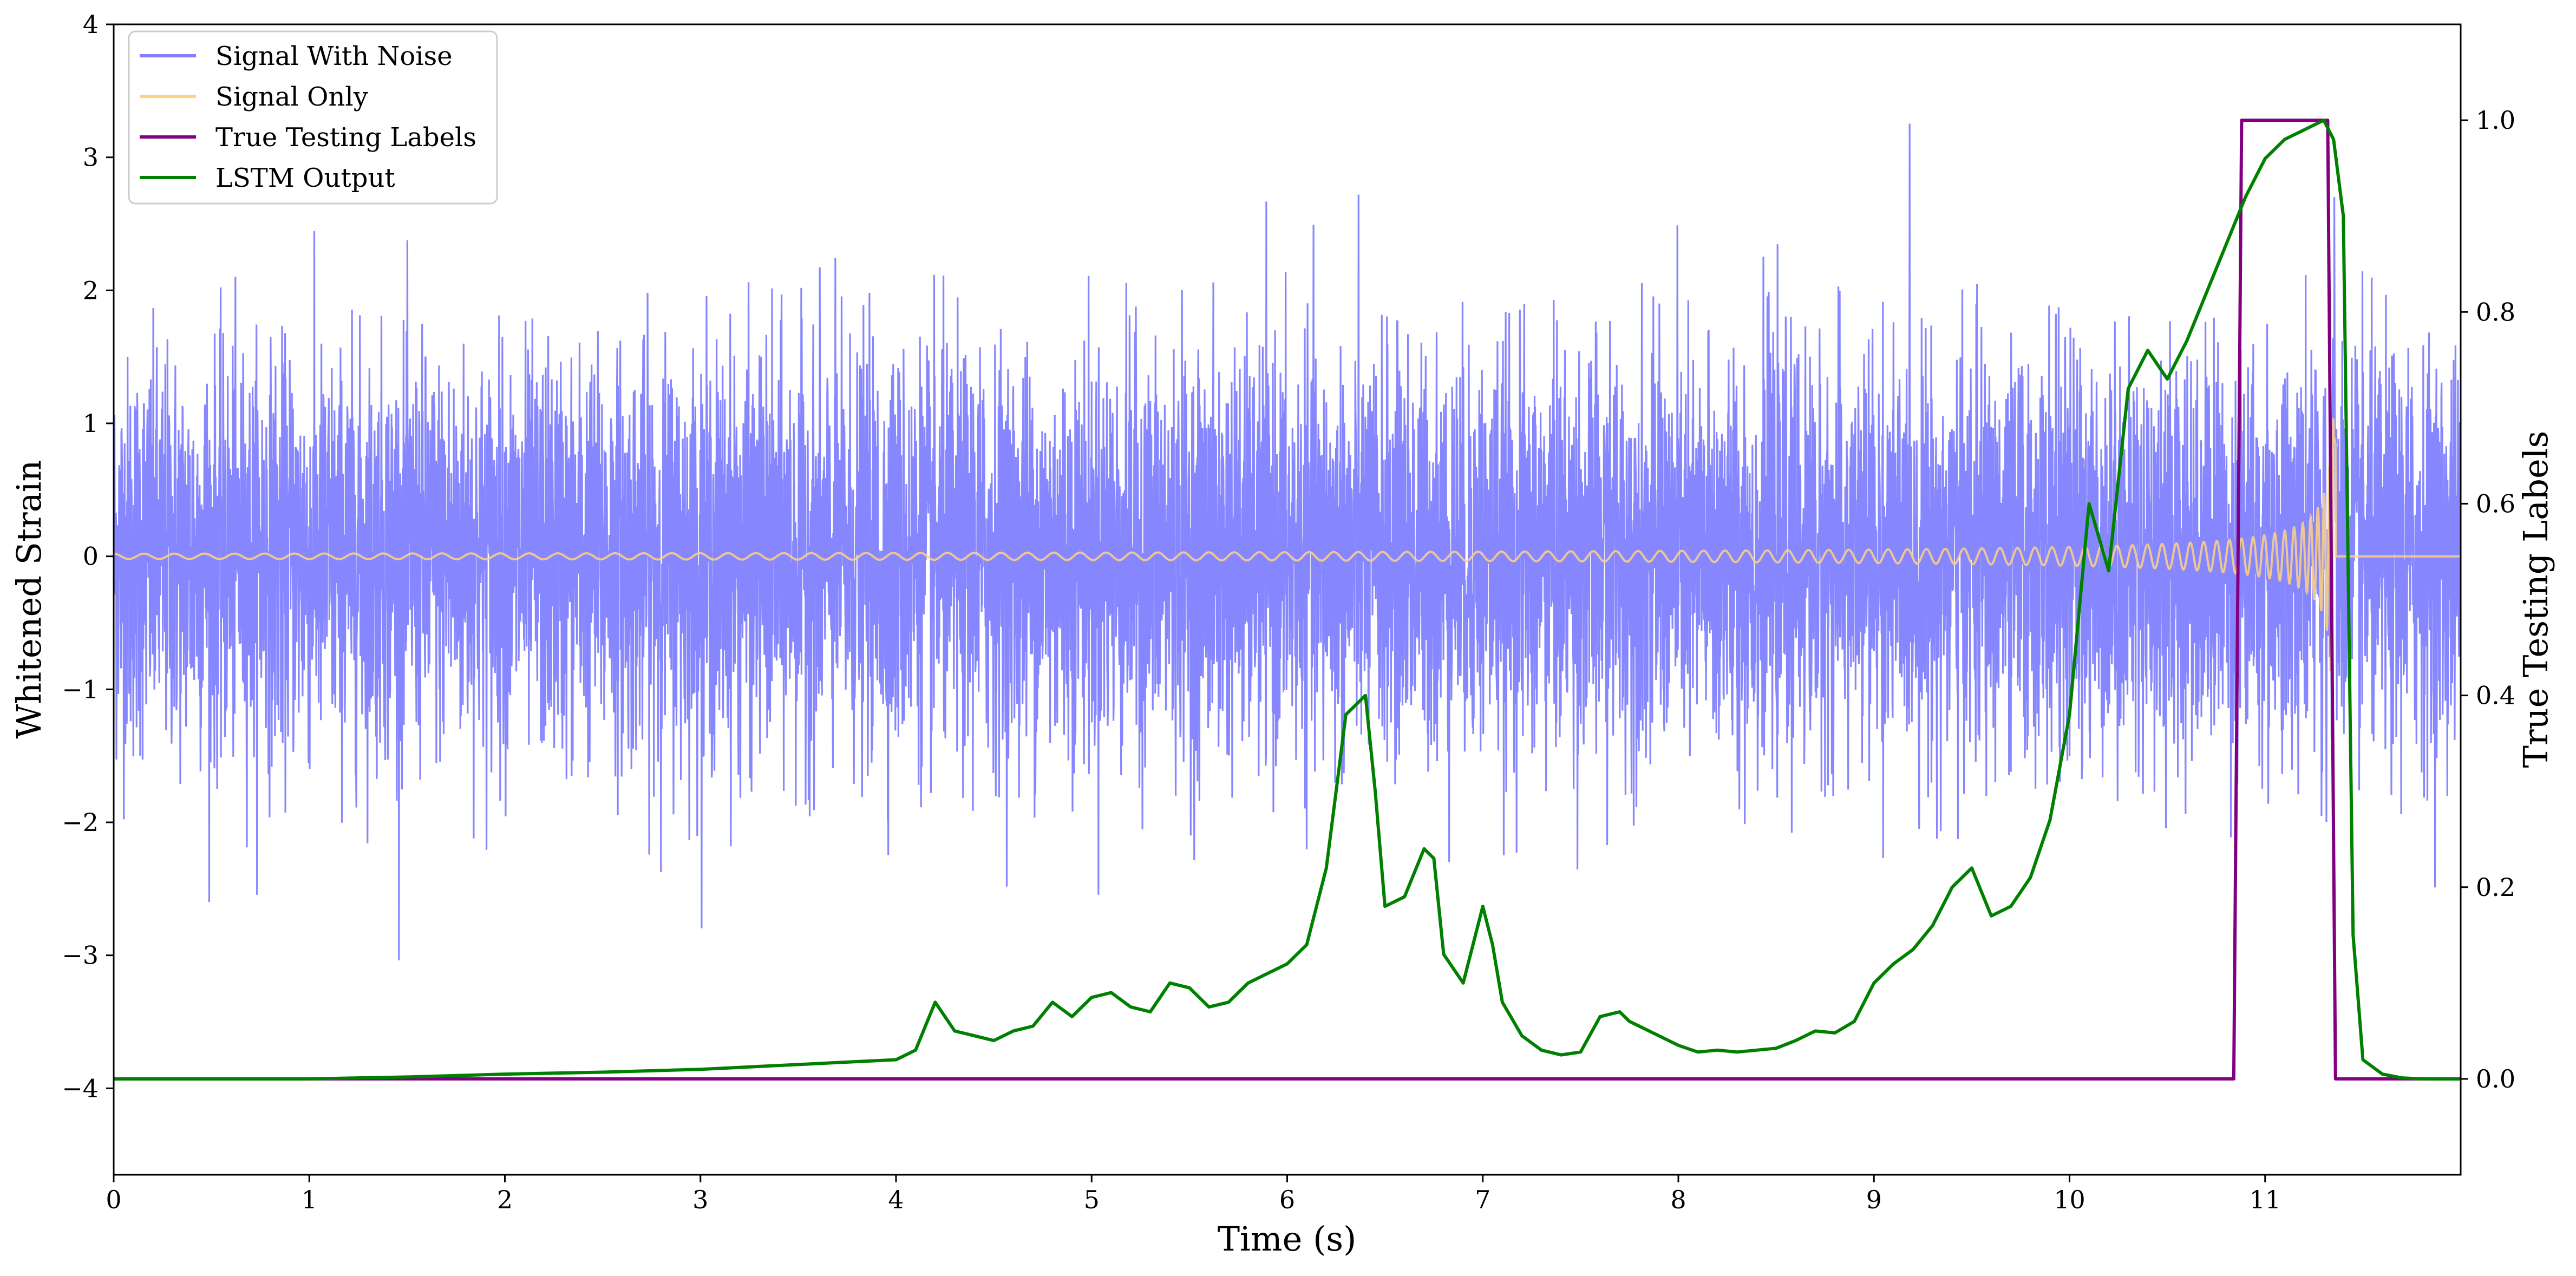  I want to click on x-tick-label: 1, so click(309, 1199).